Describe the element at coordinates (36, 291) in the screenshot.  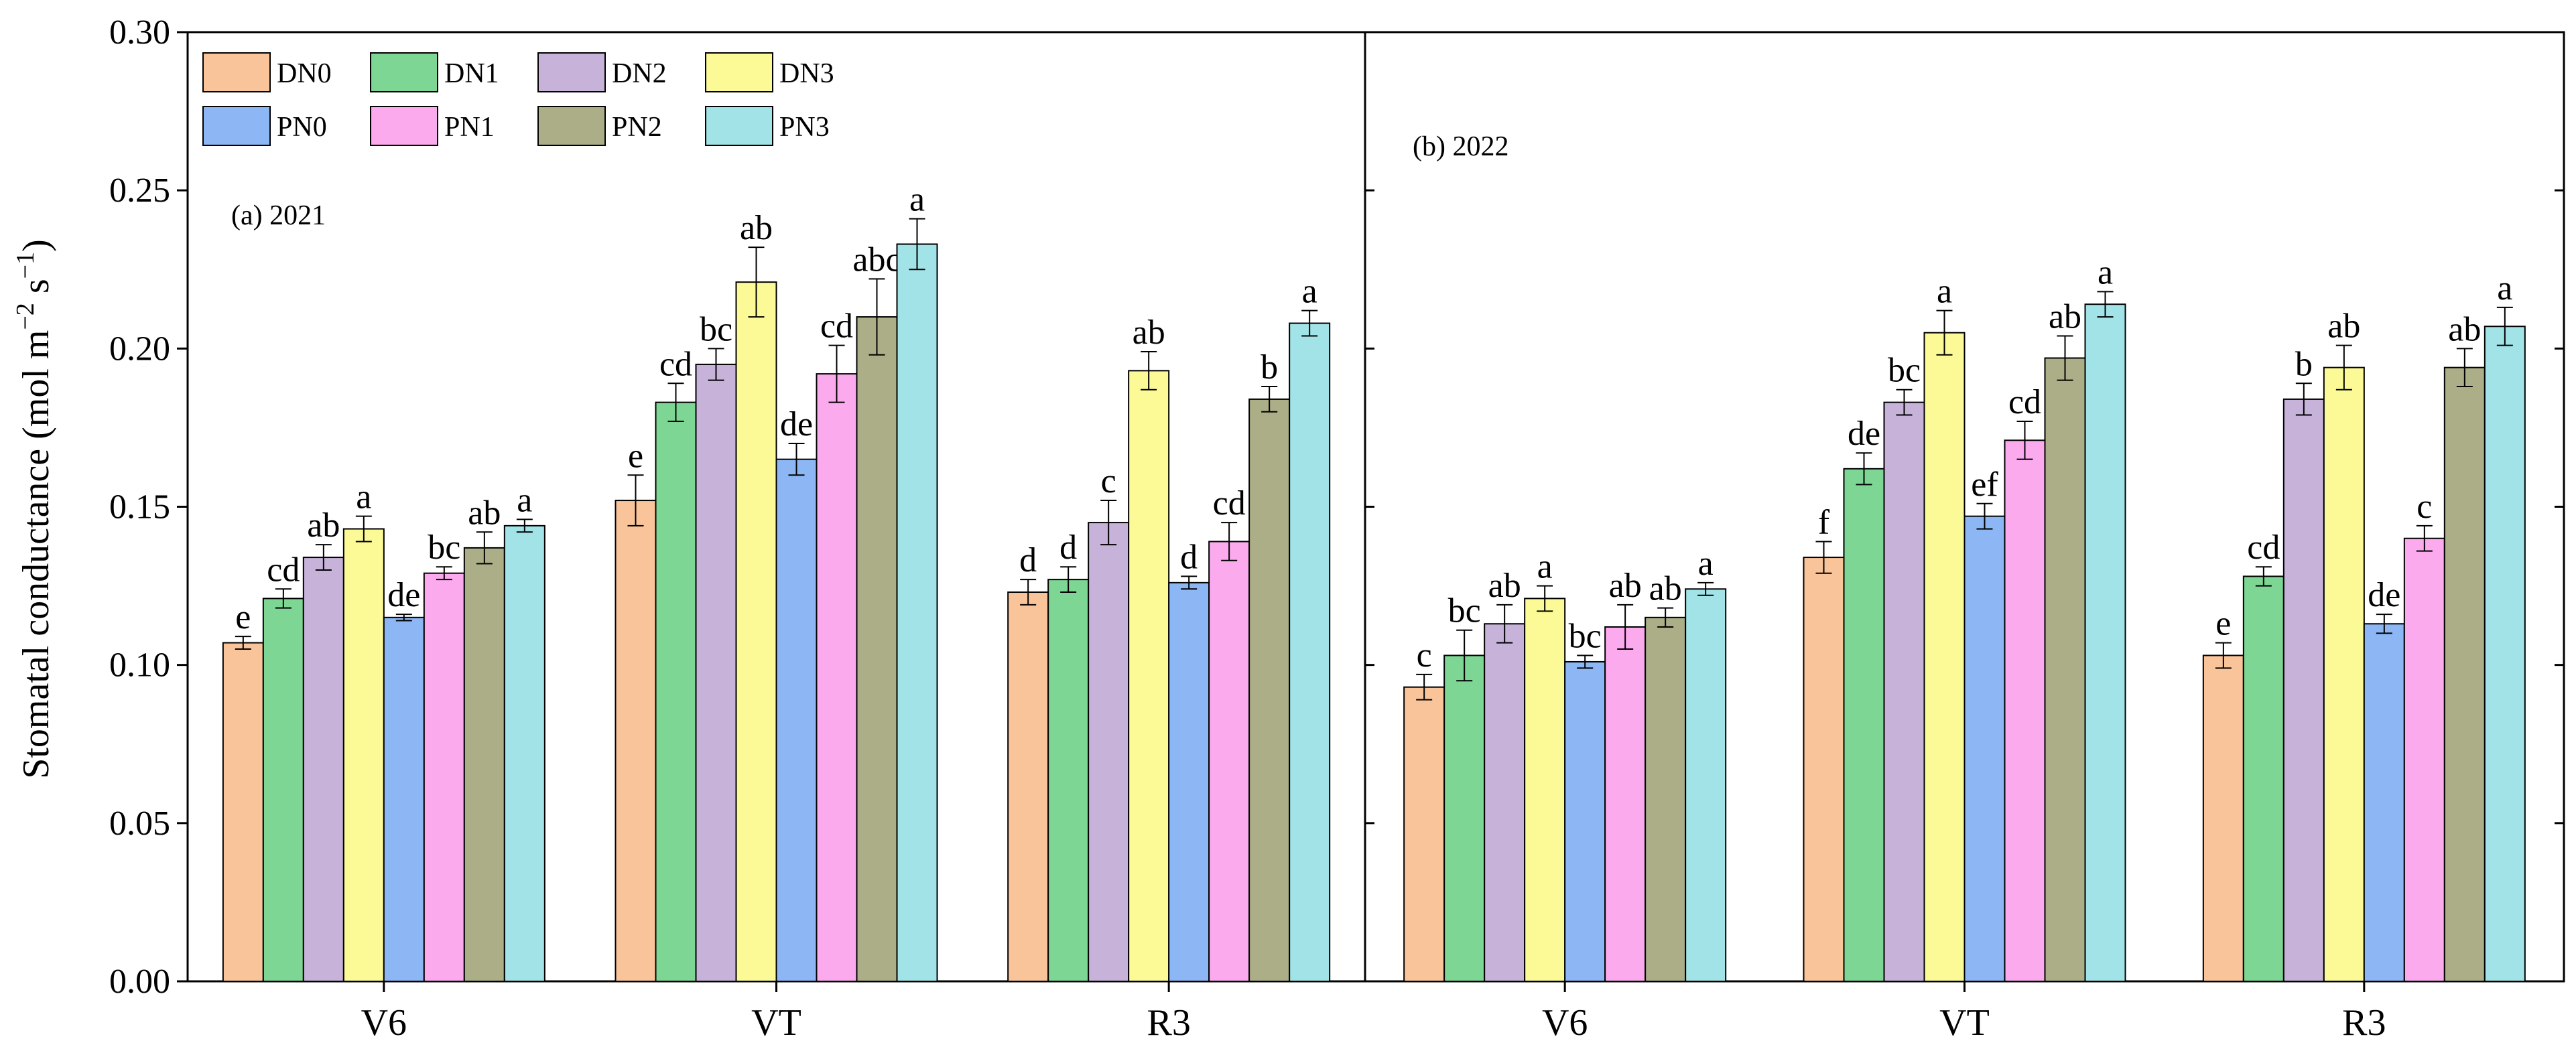
I see `y-axis-label-mid: s` at that location.